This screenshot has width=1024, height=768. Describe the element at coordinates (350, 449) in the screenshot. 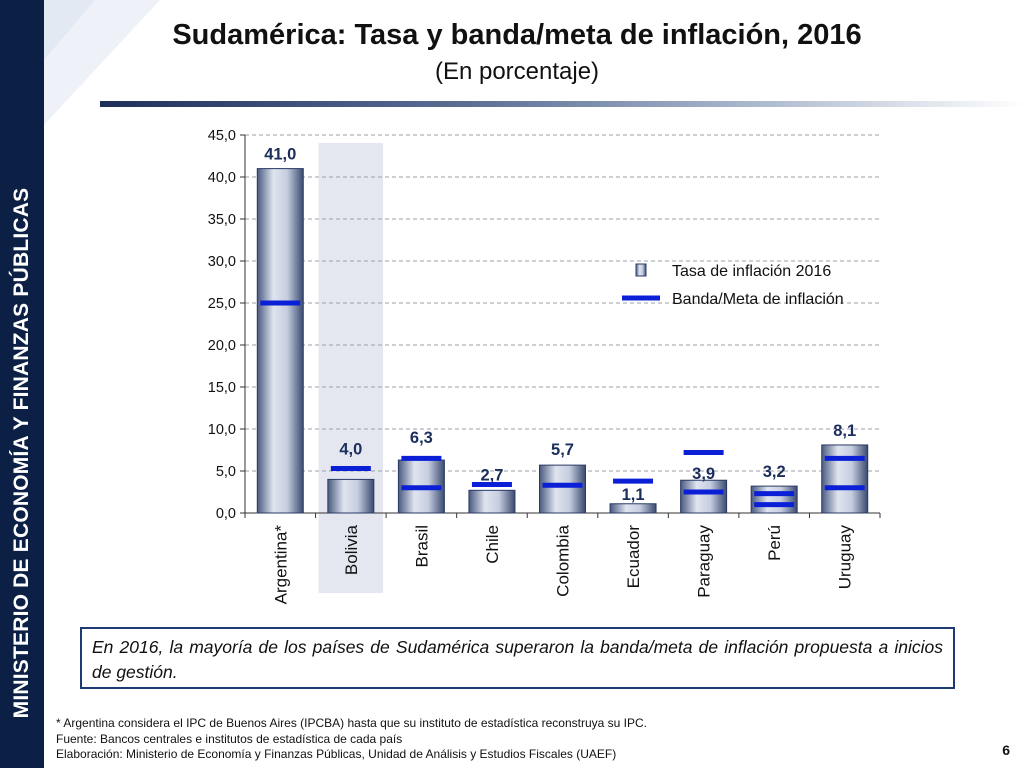

I see `data-label-bolivia: 4,0` at that location.